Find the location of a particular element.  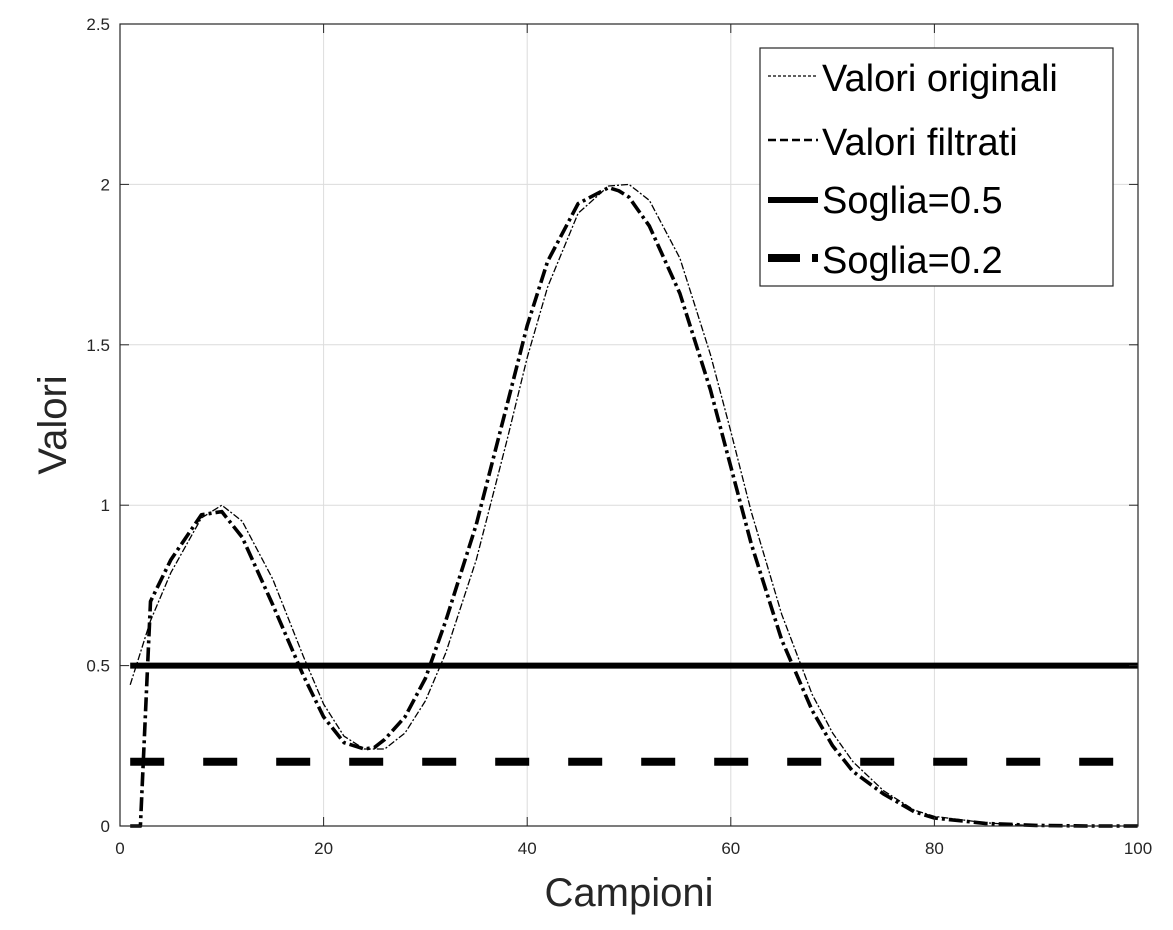

legend-label-soglia-05: Soglia=0.5 is located at coordinates (912, 201).